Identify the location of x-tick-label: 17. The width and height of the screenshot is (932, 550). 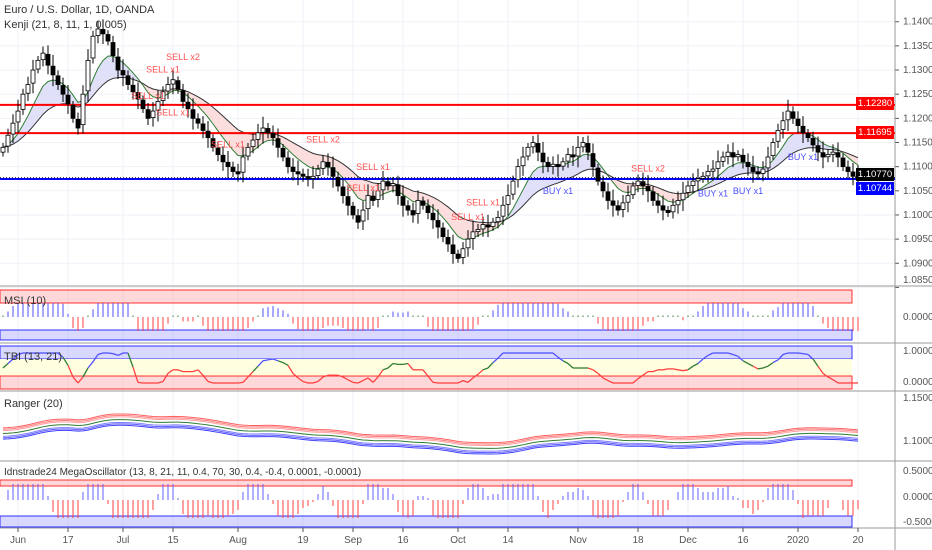
(68, 540).